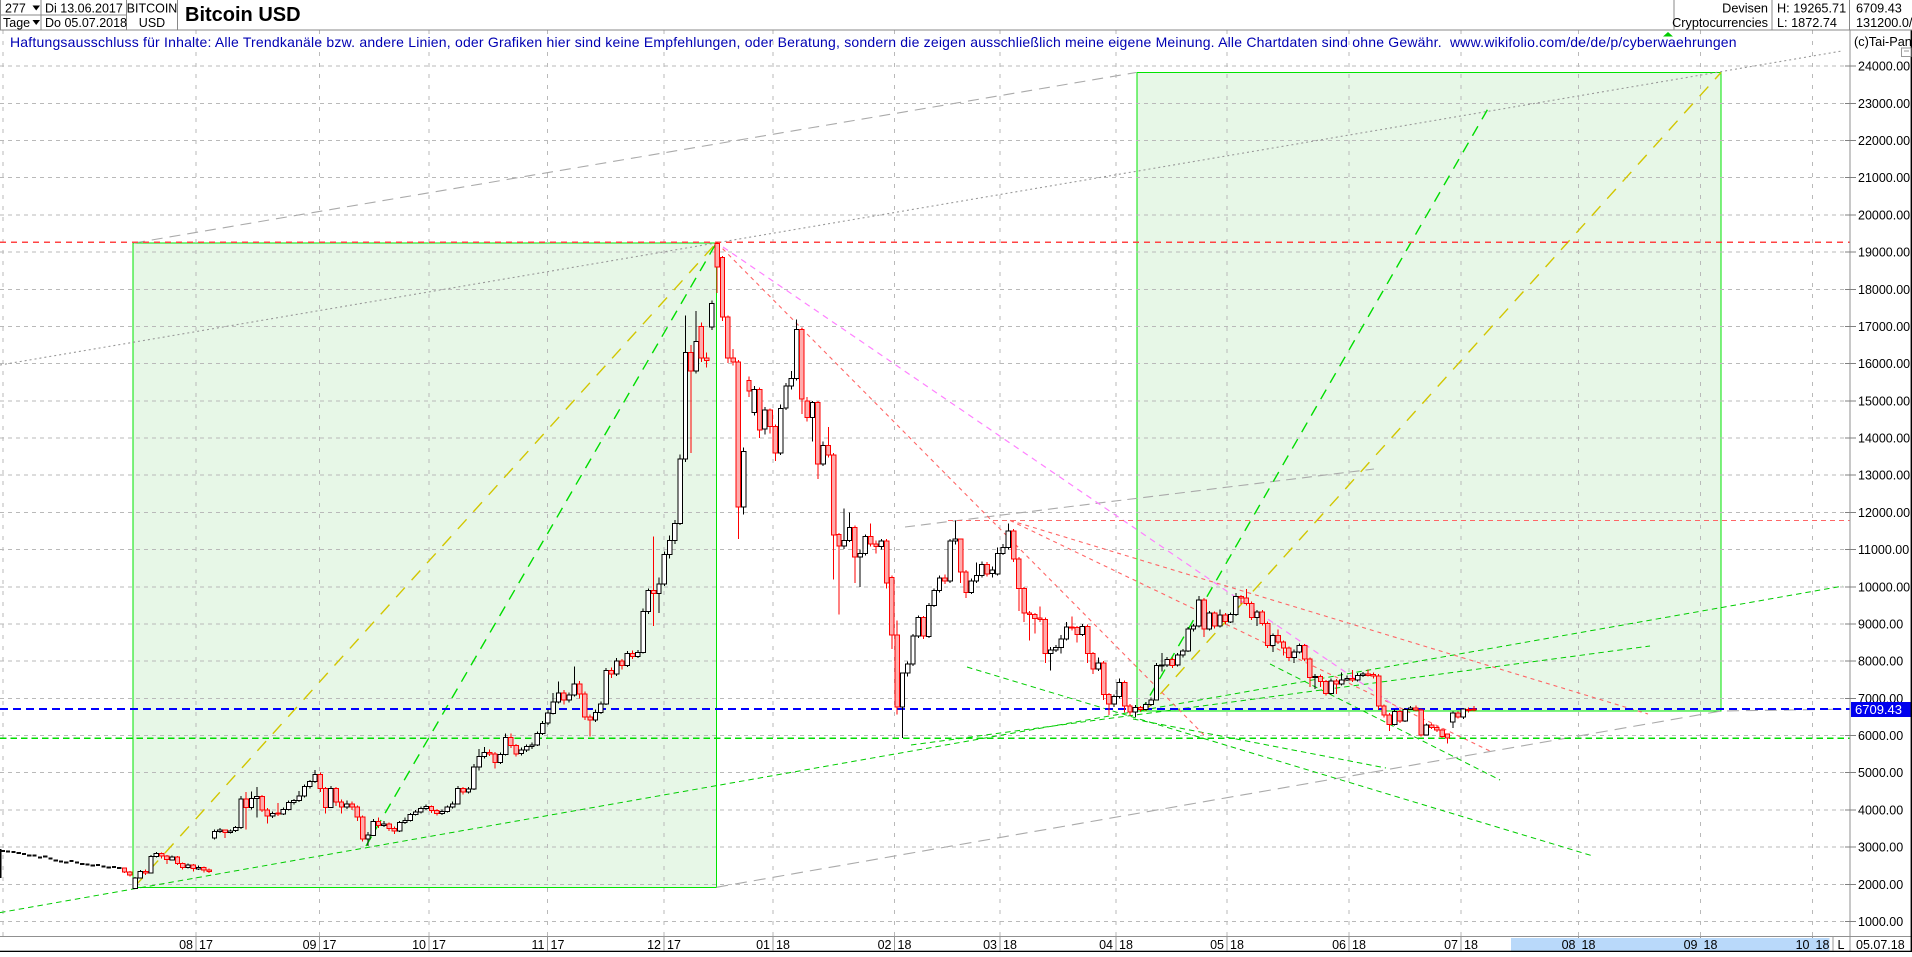 The width and height of the screenshot is (1912, 957). Describe the element at coordinates (1884, 513) in the screenshot. I see `svg-text: 12000.00` at that location.